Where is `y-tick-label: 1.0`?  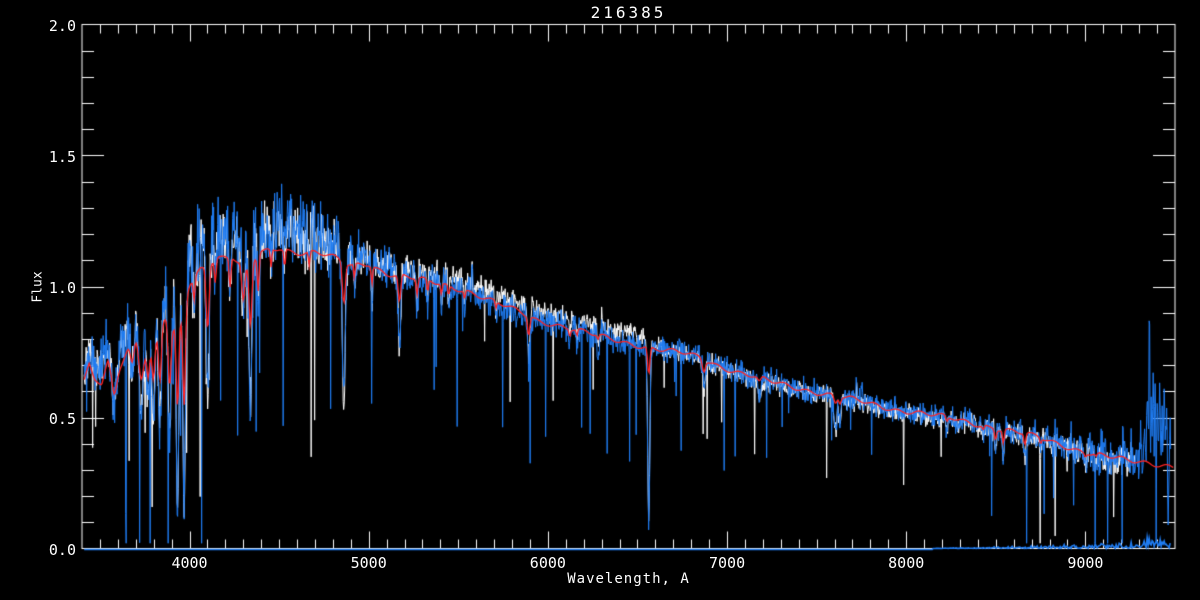
y-tick-label: 1.0 is located at coordinates (62, 287).